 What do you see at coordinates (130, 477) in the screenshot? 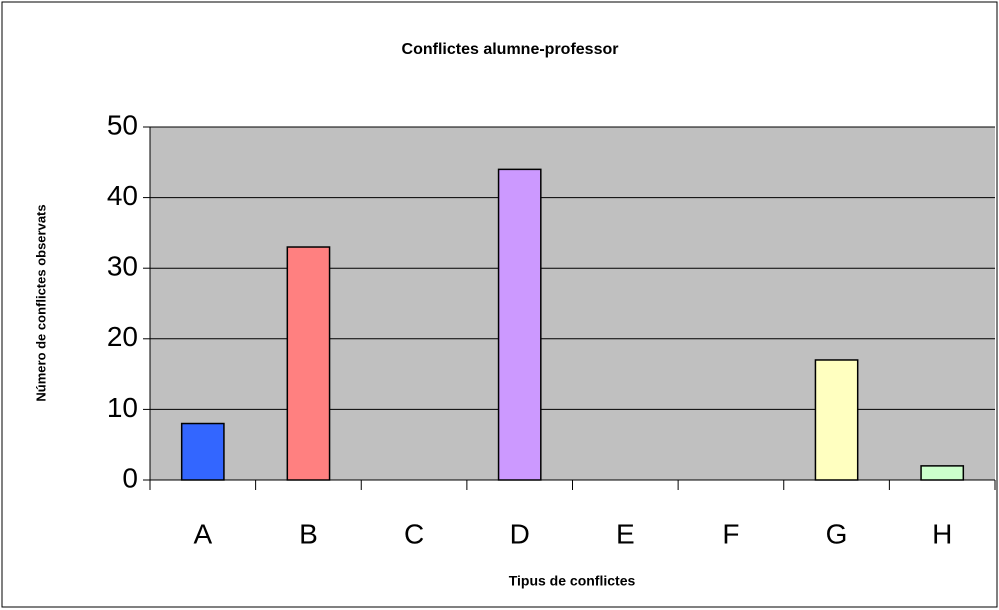
I see `y-tick-label: 0` at bounding box center [130, 477].